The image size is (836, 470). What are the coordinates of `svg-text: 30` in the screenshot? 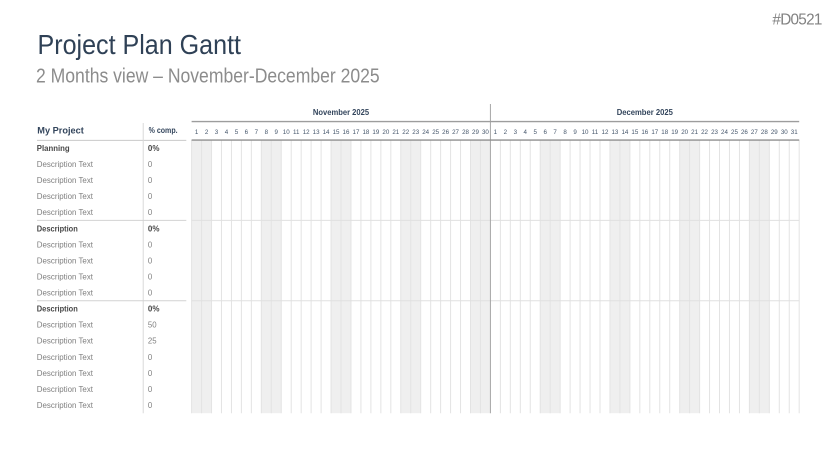 It's located at (485, 132).